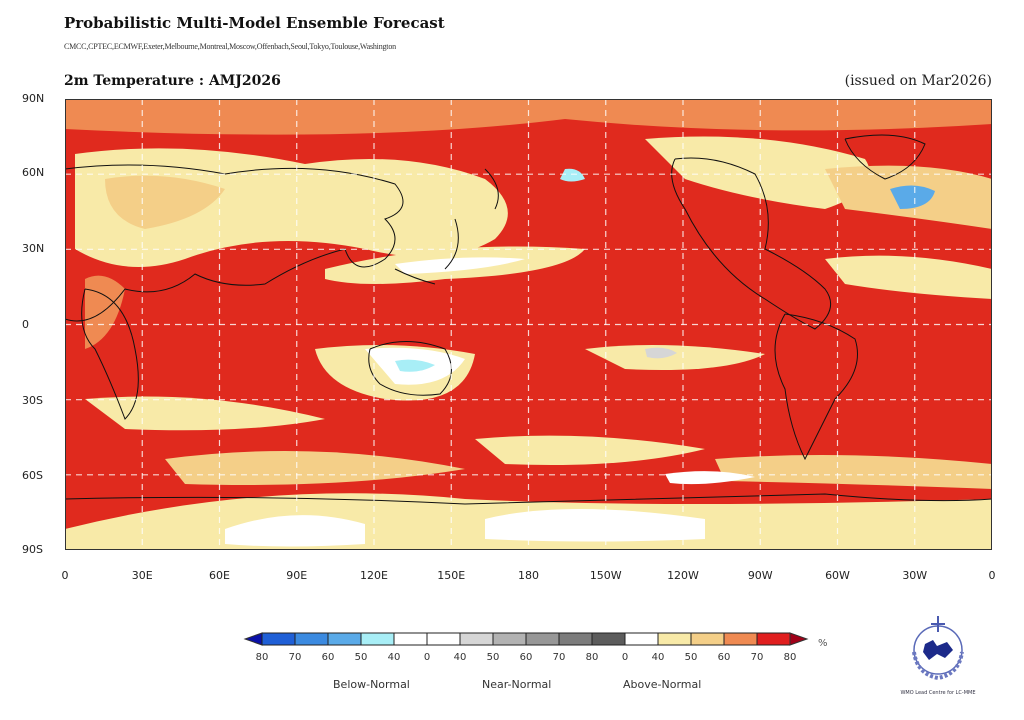  Describe the element at coordinates (938, 648) in the screenshot. I see `wmo-logo` at that location.